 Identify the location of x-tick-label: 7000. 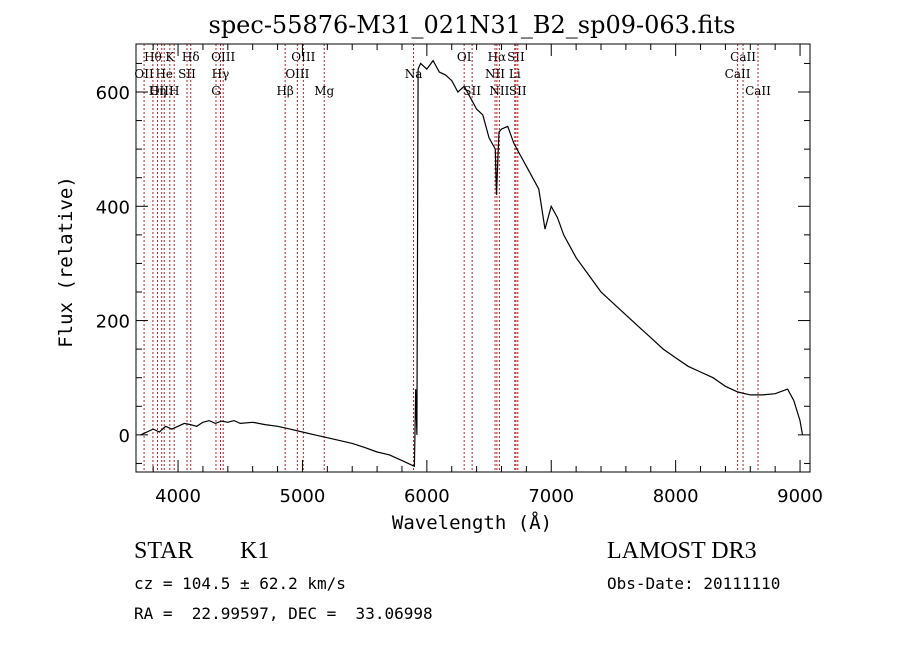
(551, 496).